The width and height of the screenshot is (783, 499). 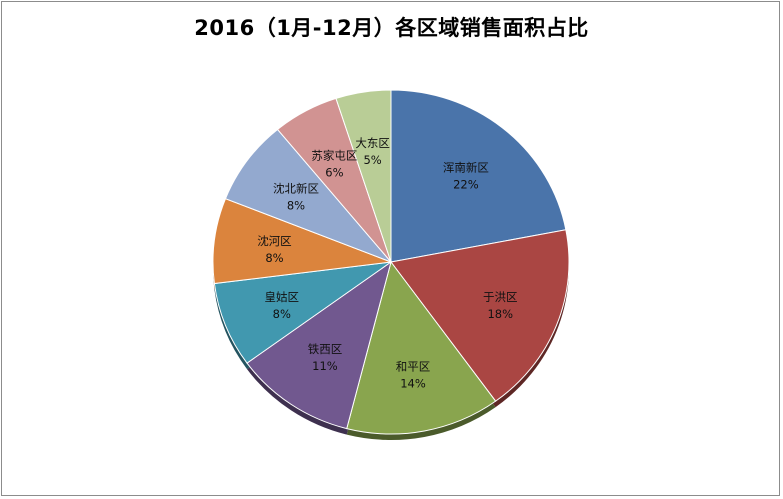 I want to click on slice-value-2: 14%, so click(x=413, y=384).